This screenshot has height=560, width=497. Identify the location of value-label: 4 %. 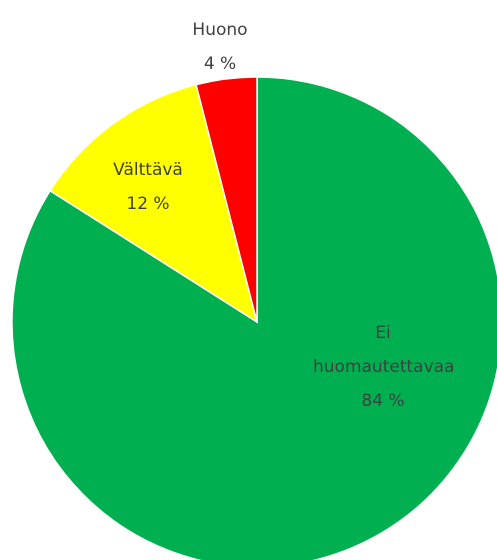
(220, 64).